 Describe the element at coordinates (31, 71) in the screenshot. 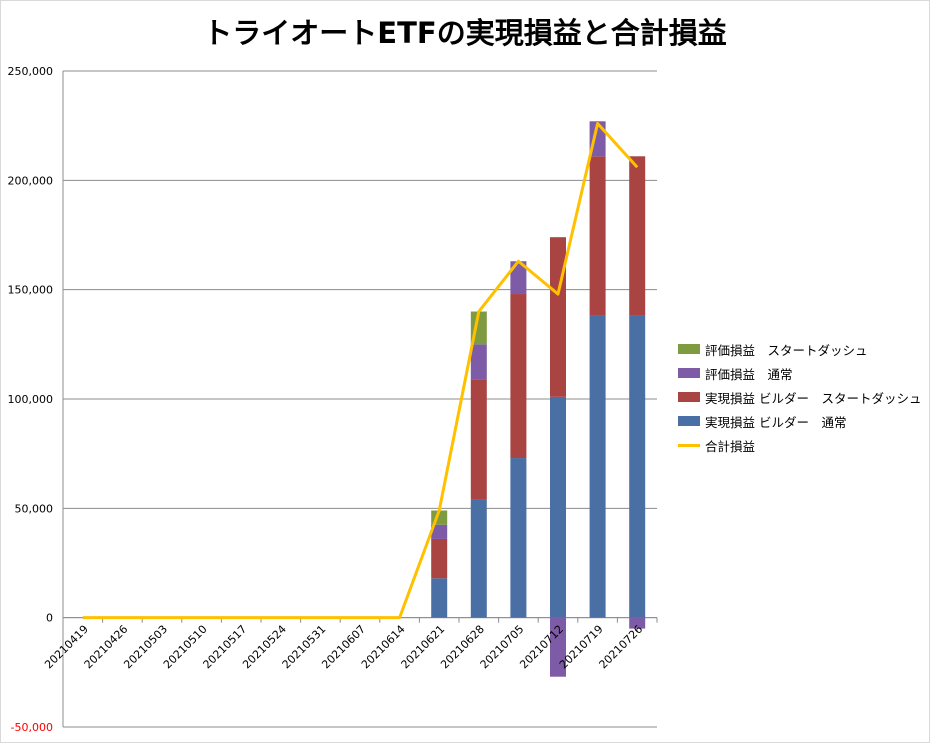

I see `y-tick-label: 250,000` at that location.